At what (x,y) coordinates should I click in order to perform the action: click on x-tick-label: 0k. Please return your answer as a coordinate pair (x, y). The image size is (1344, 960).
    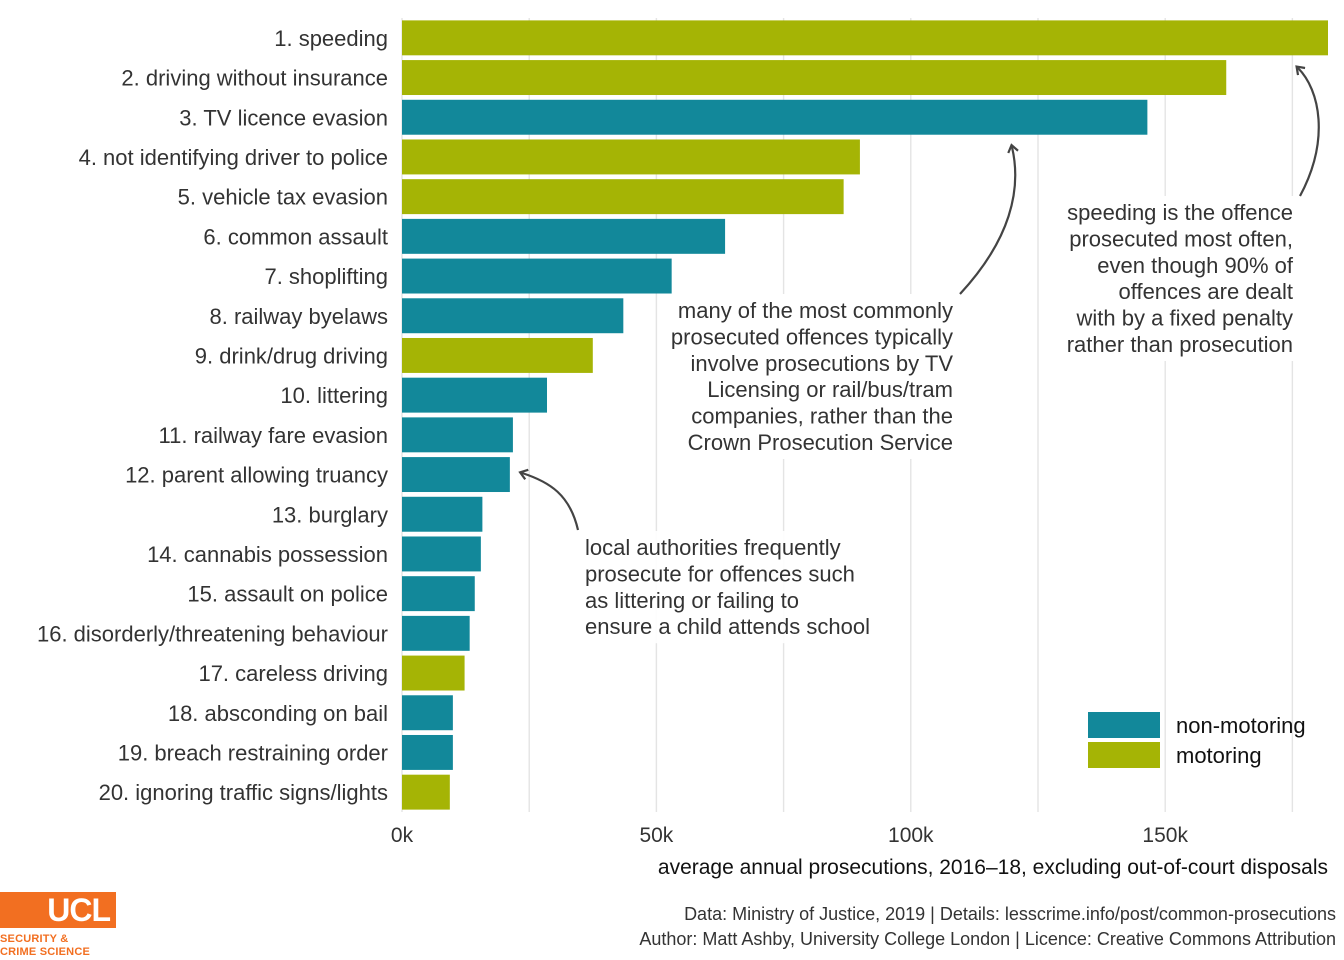
    Looking at the image, I should click on (402, 835).